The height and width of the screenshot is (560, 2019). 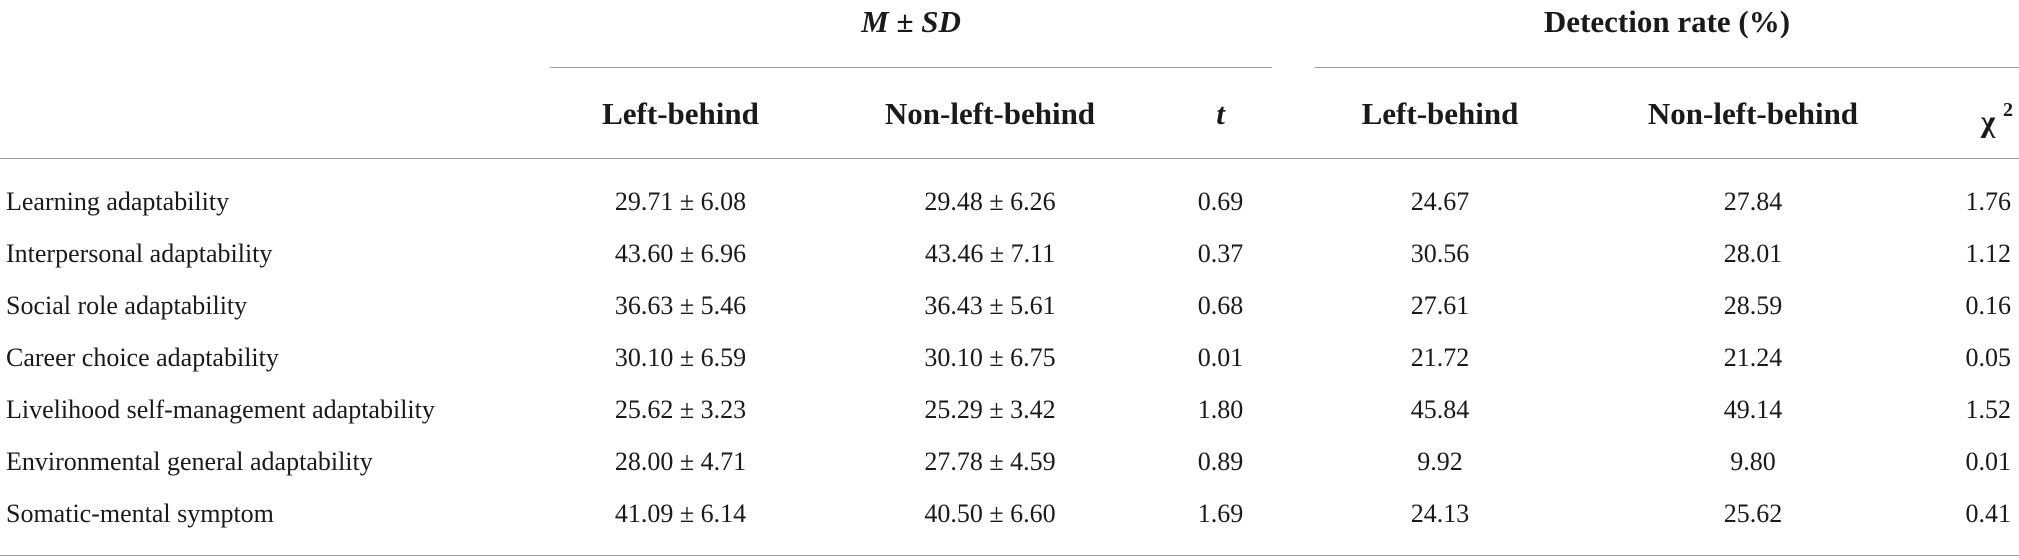 I want to click on cell-chi-square: 1.76, so click(x=1988, y=201).